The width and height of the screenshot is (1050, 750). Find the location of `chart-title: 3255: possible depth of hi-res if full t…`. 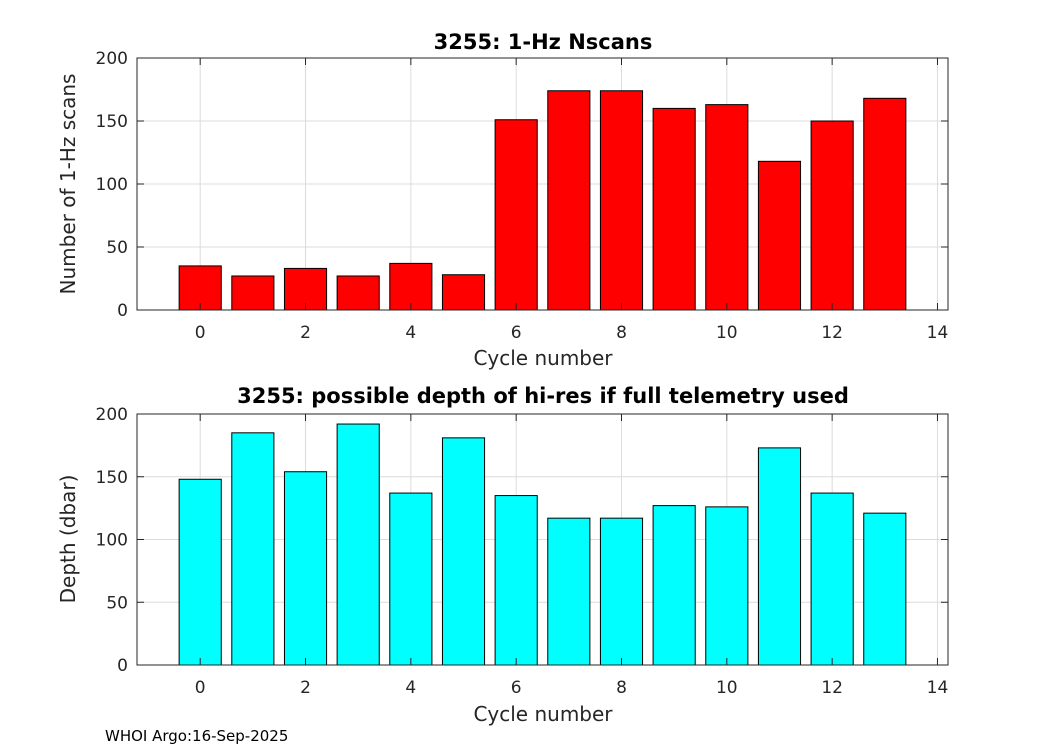

chart-title: 3255: possible depth of hi-res if full t… is located at coordinates (543, 396).